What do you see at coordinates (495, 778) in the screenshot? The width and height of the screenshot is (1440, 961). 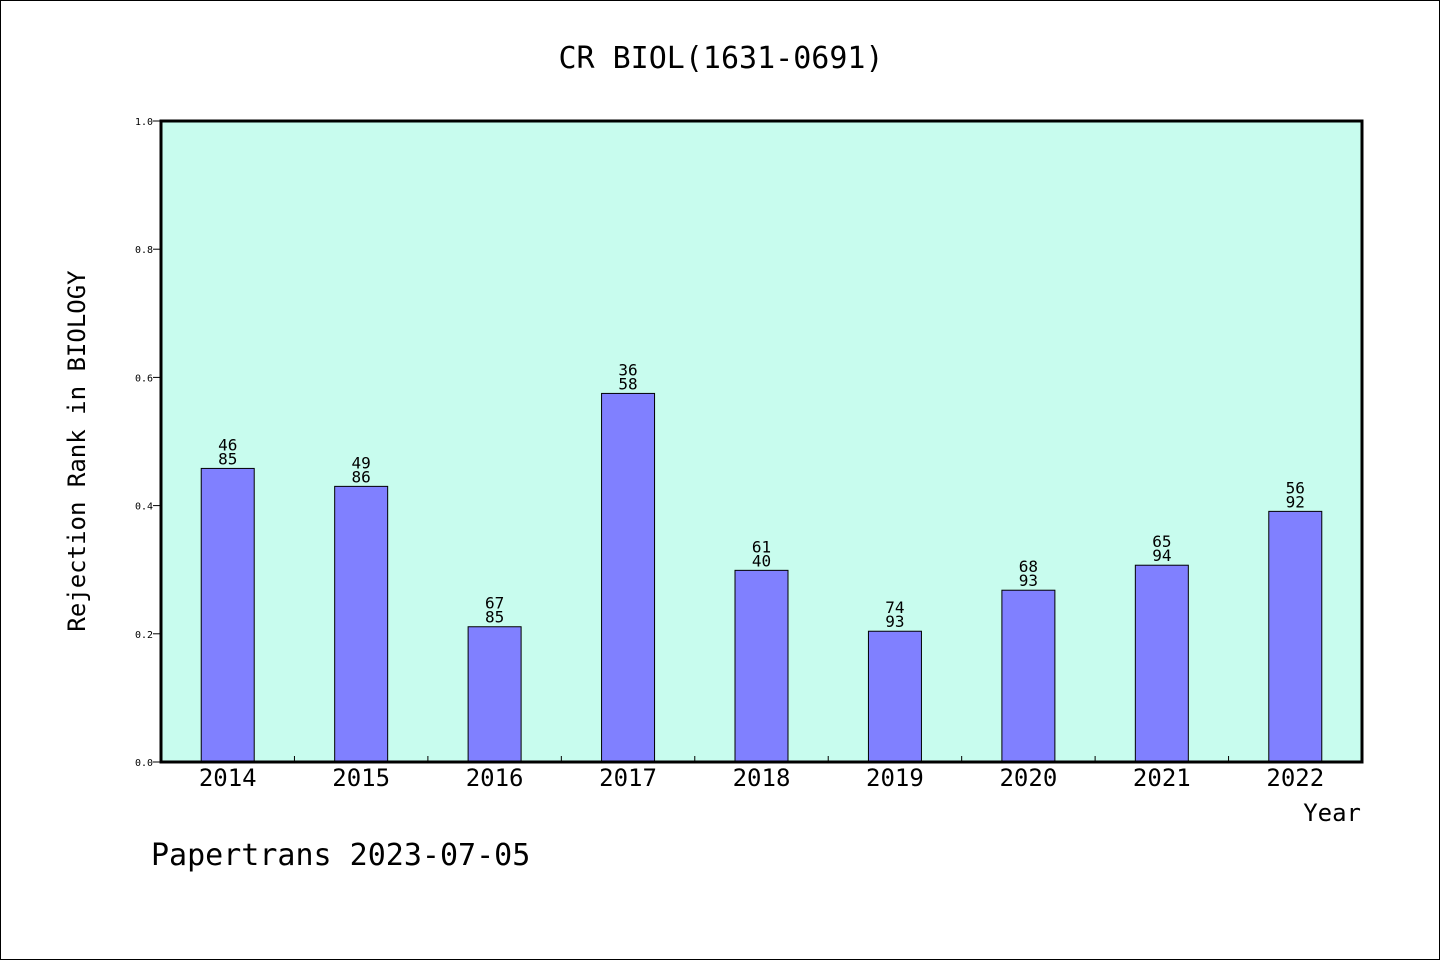 I see `x-tick-label: 2016` at bounding box center [495, 778].